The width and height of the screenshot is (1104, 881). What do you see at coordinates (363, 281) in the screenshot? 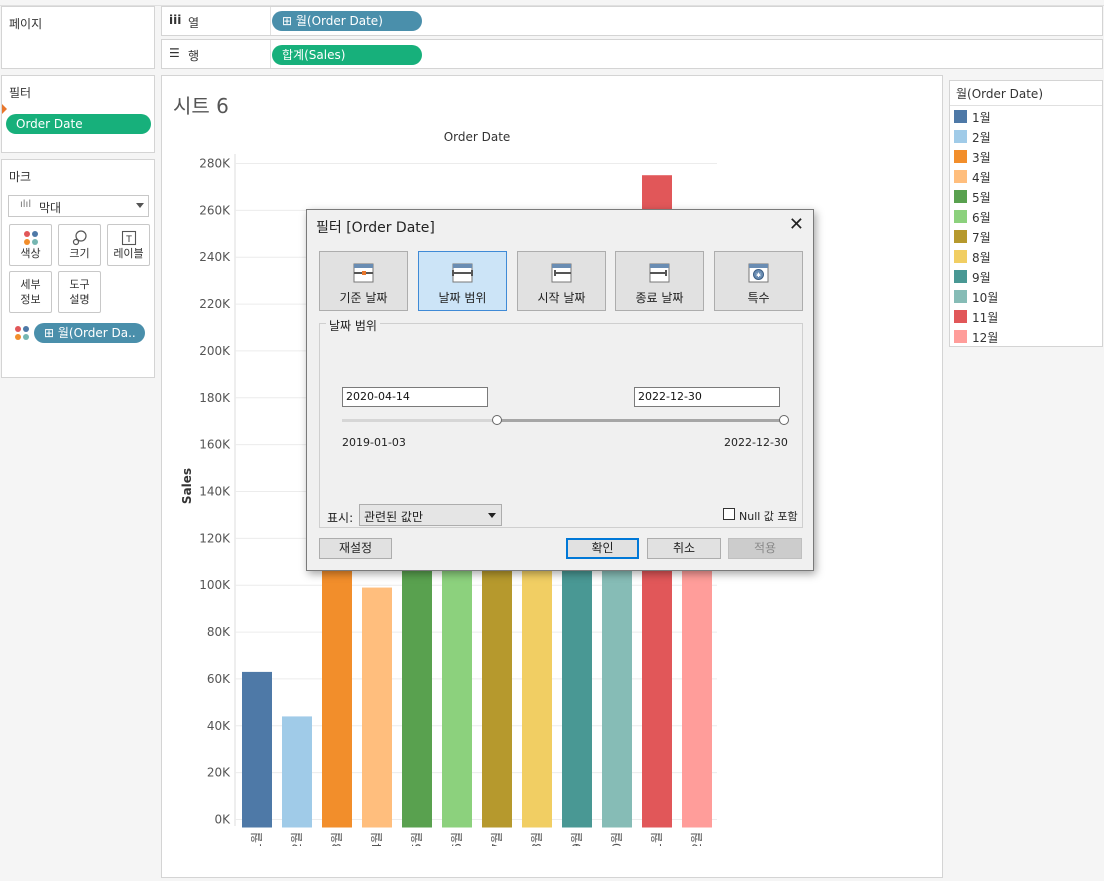
I see `tab-relative-date: 기준 날짜` at bounding box center [363, 281].